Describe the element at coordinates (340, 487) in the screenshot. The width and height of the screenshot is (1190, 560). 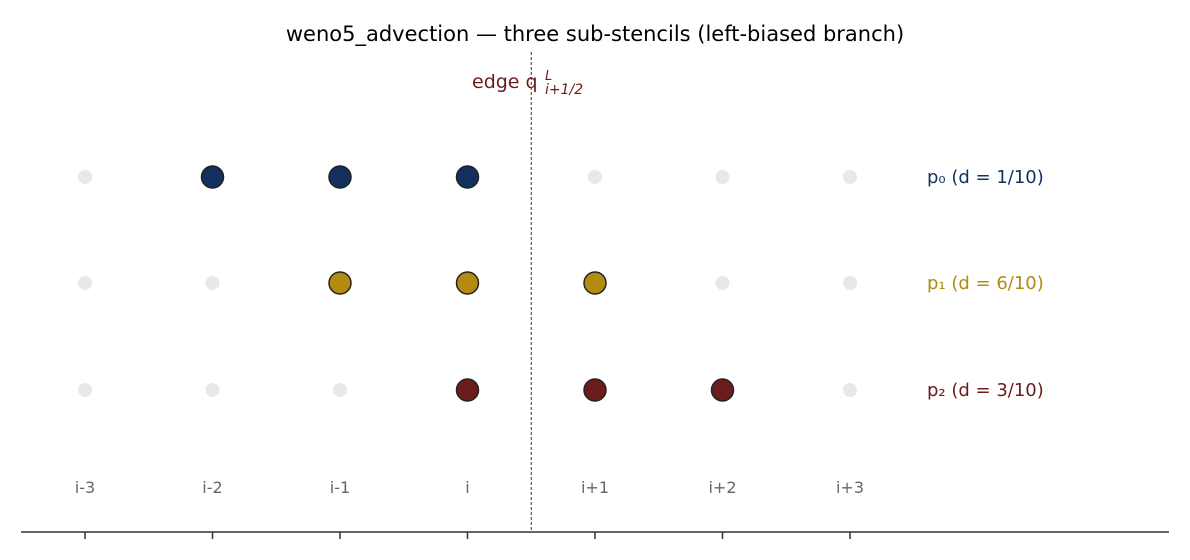
I see `cell-label: i-1` at that location.